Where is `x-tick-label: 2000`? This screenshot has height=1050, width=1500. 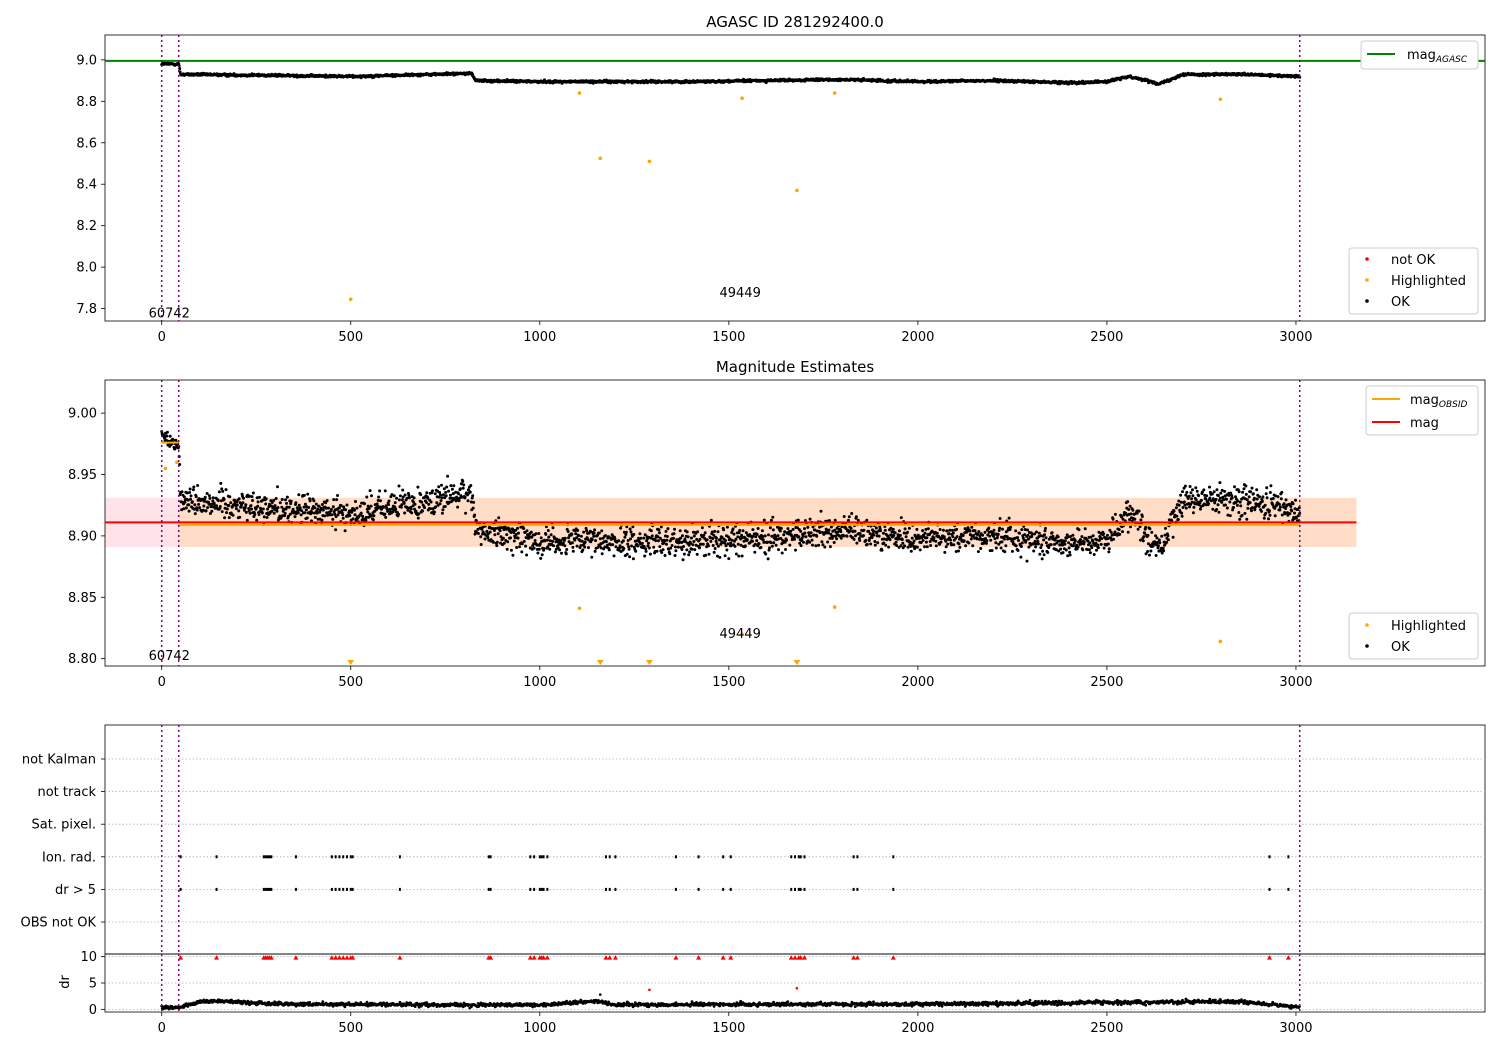
x-tick-label: 2000 is located at coordinates (917, 682).